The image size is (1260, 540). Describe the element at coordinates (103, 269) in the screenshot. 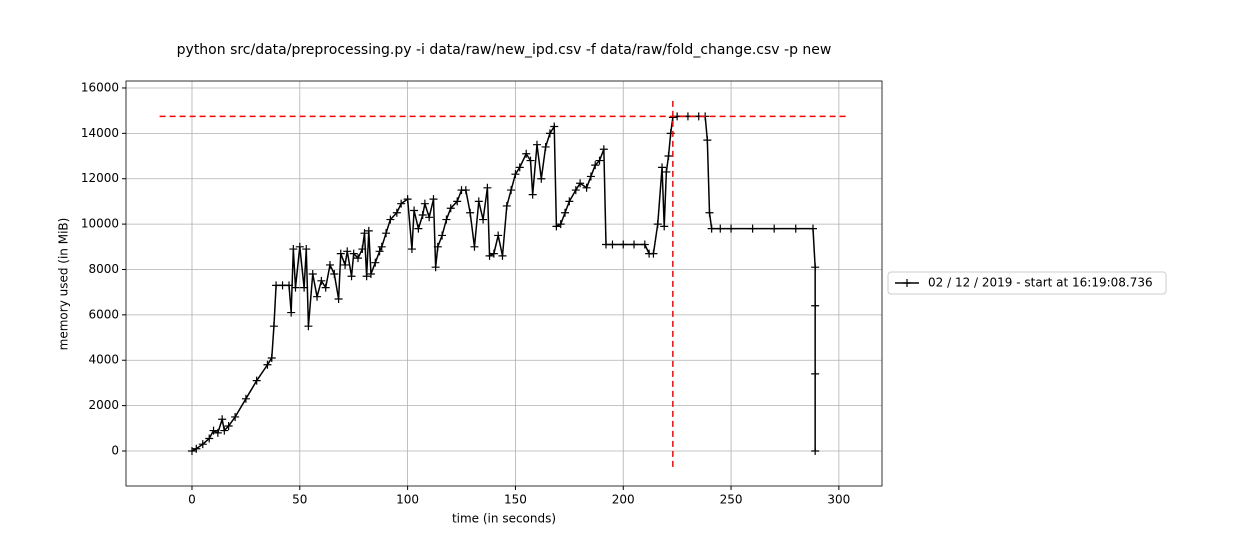

I see `y-tick-label: 8000` at that location.